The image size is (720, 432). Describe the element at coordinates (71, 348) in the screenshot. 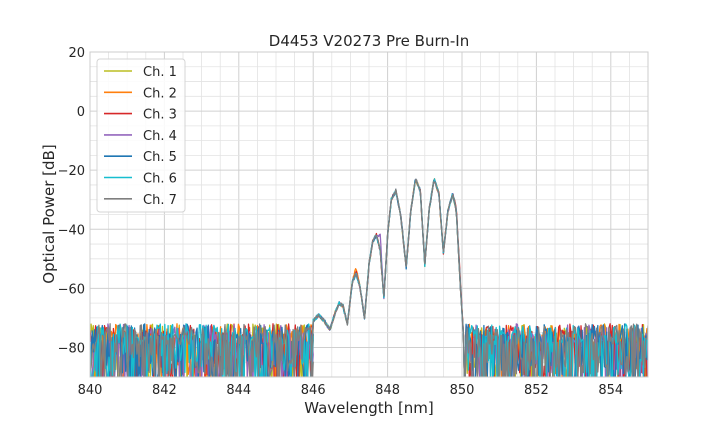

I see `y-tick-label: −80` at that location.